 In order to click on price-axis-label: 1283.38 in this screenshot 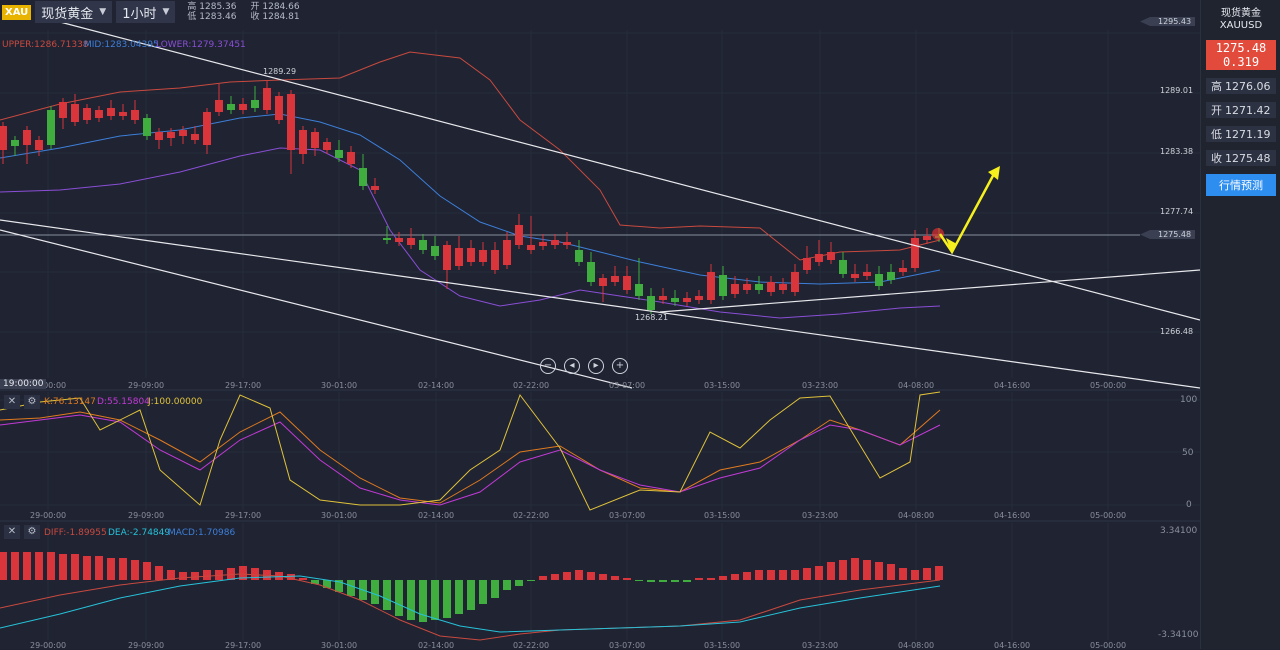, I will do `click(1177, 151)`.